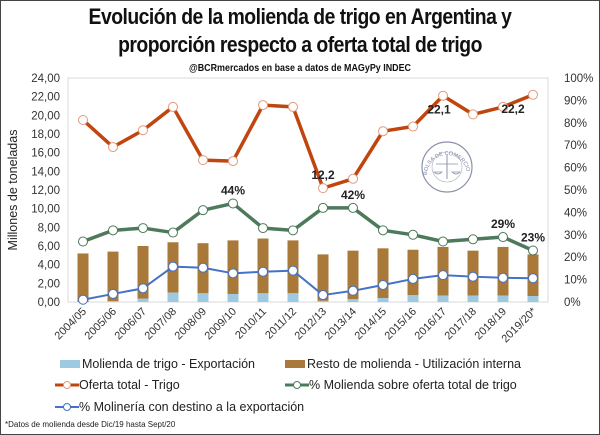  What do you see at coordinates (401, 324) in the screenshot?
I see `x-tick-label: 2015/16` at bounding box center [401, 324].